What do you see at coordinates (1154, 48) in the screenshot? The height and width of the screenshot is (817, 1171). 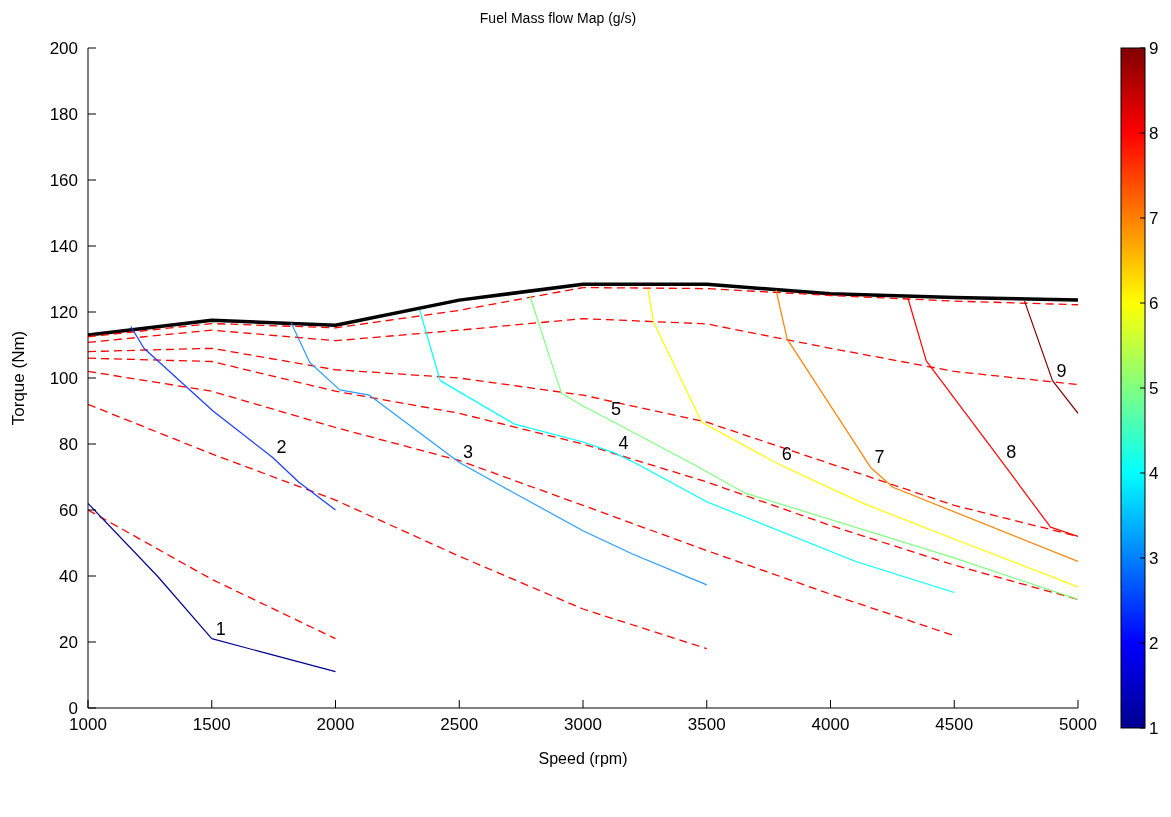 I see `color-bar-label: 9` at bounding box center [1154, 48].